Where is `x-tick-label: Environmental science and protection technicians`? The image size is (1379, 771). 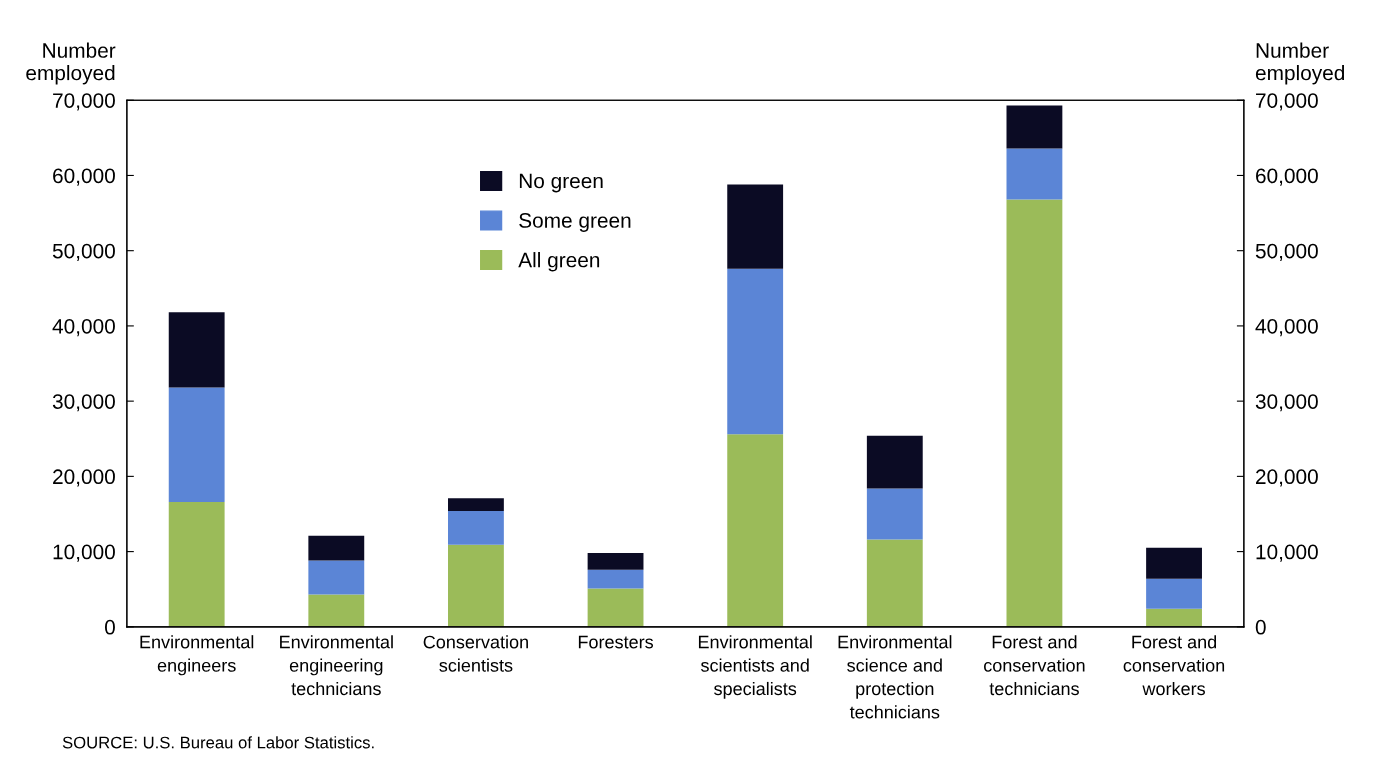
x-tick-label: Environmental science and protection technicians is located at coordinates (895, 677).